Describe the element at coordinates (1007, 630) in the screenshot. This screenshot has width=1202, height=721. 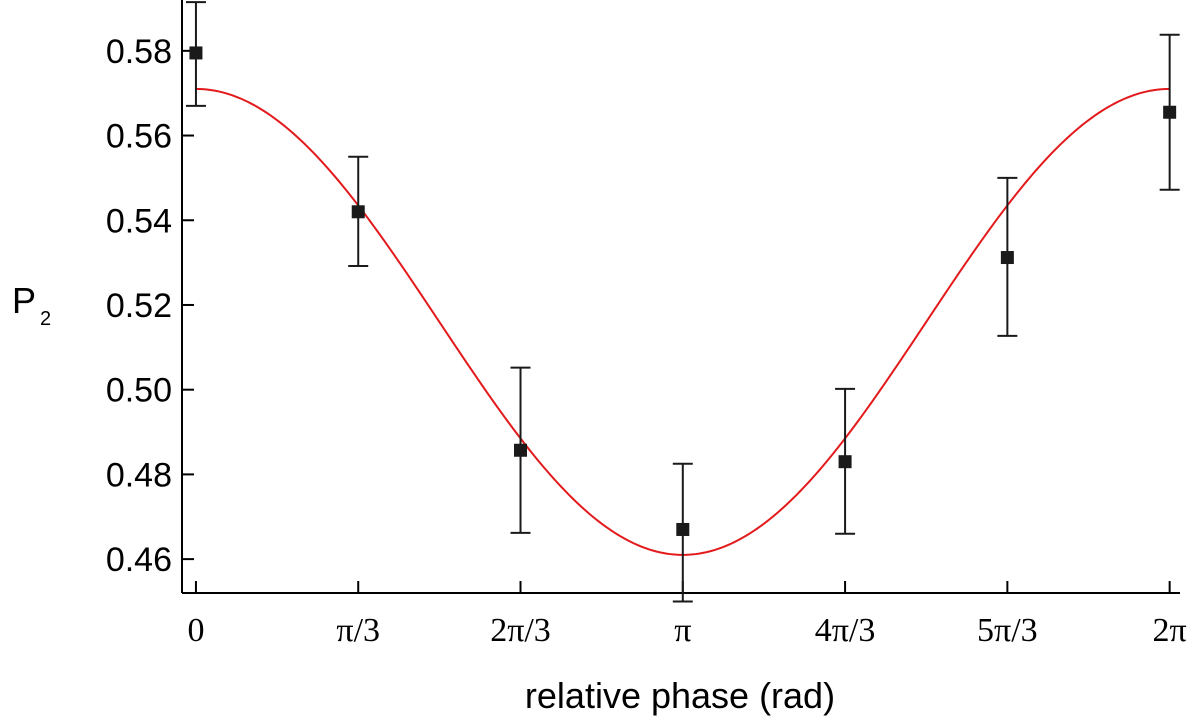
I see `x-tick-label: 5π/3` at that location.